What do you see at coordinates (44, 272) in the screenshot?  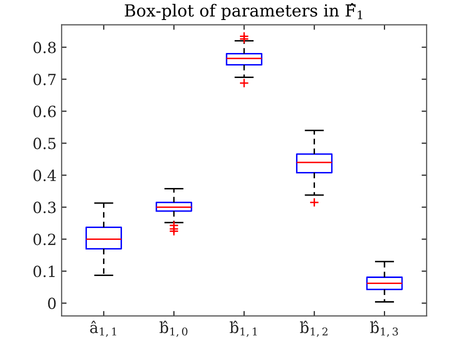 I see `y-tick-label: 0.1` at bounding box center [44, 272].